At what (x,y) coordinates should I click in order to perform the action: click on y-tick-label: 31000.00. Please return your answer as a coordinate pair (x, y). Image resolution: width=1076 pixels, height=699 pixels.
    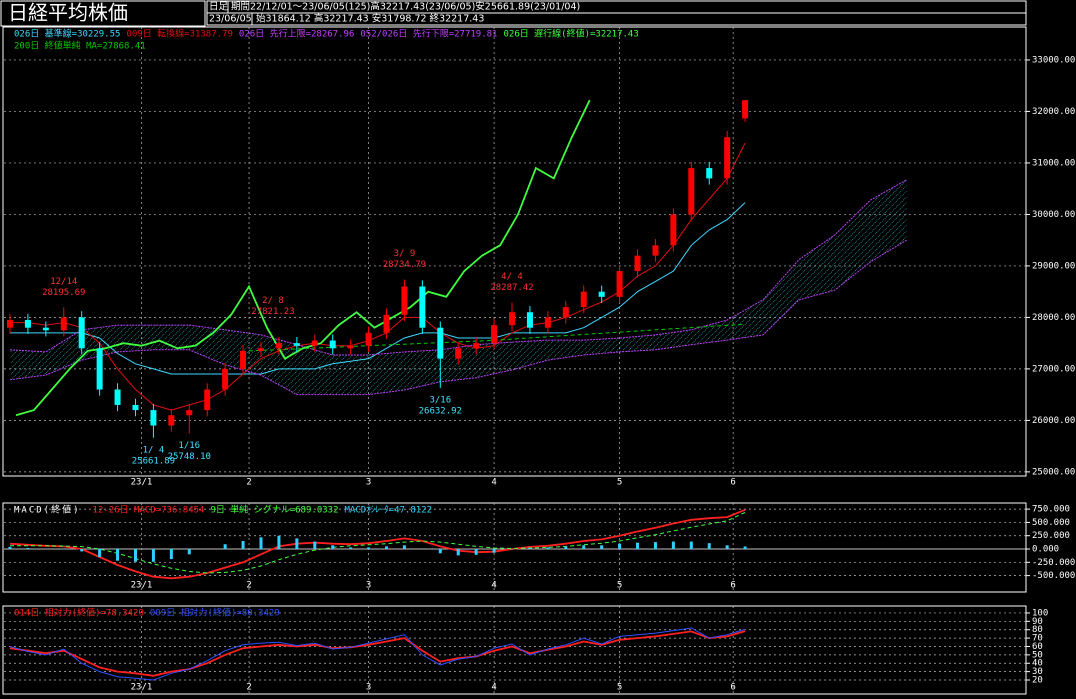
    Looking at the image, I should click on (1053, 163).